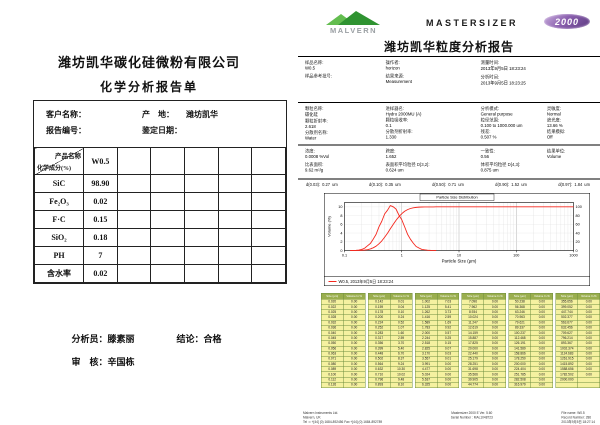 The height and width of the screenshot is (425, 600). I want to click on customer-label: 客户名称：, so click(66, 114).